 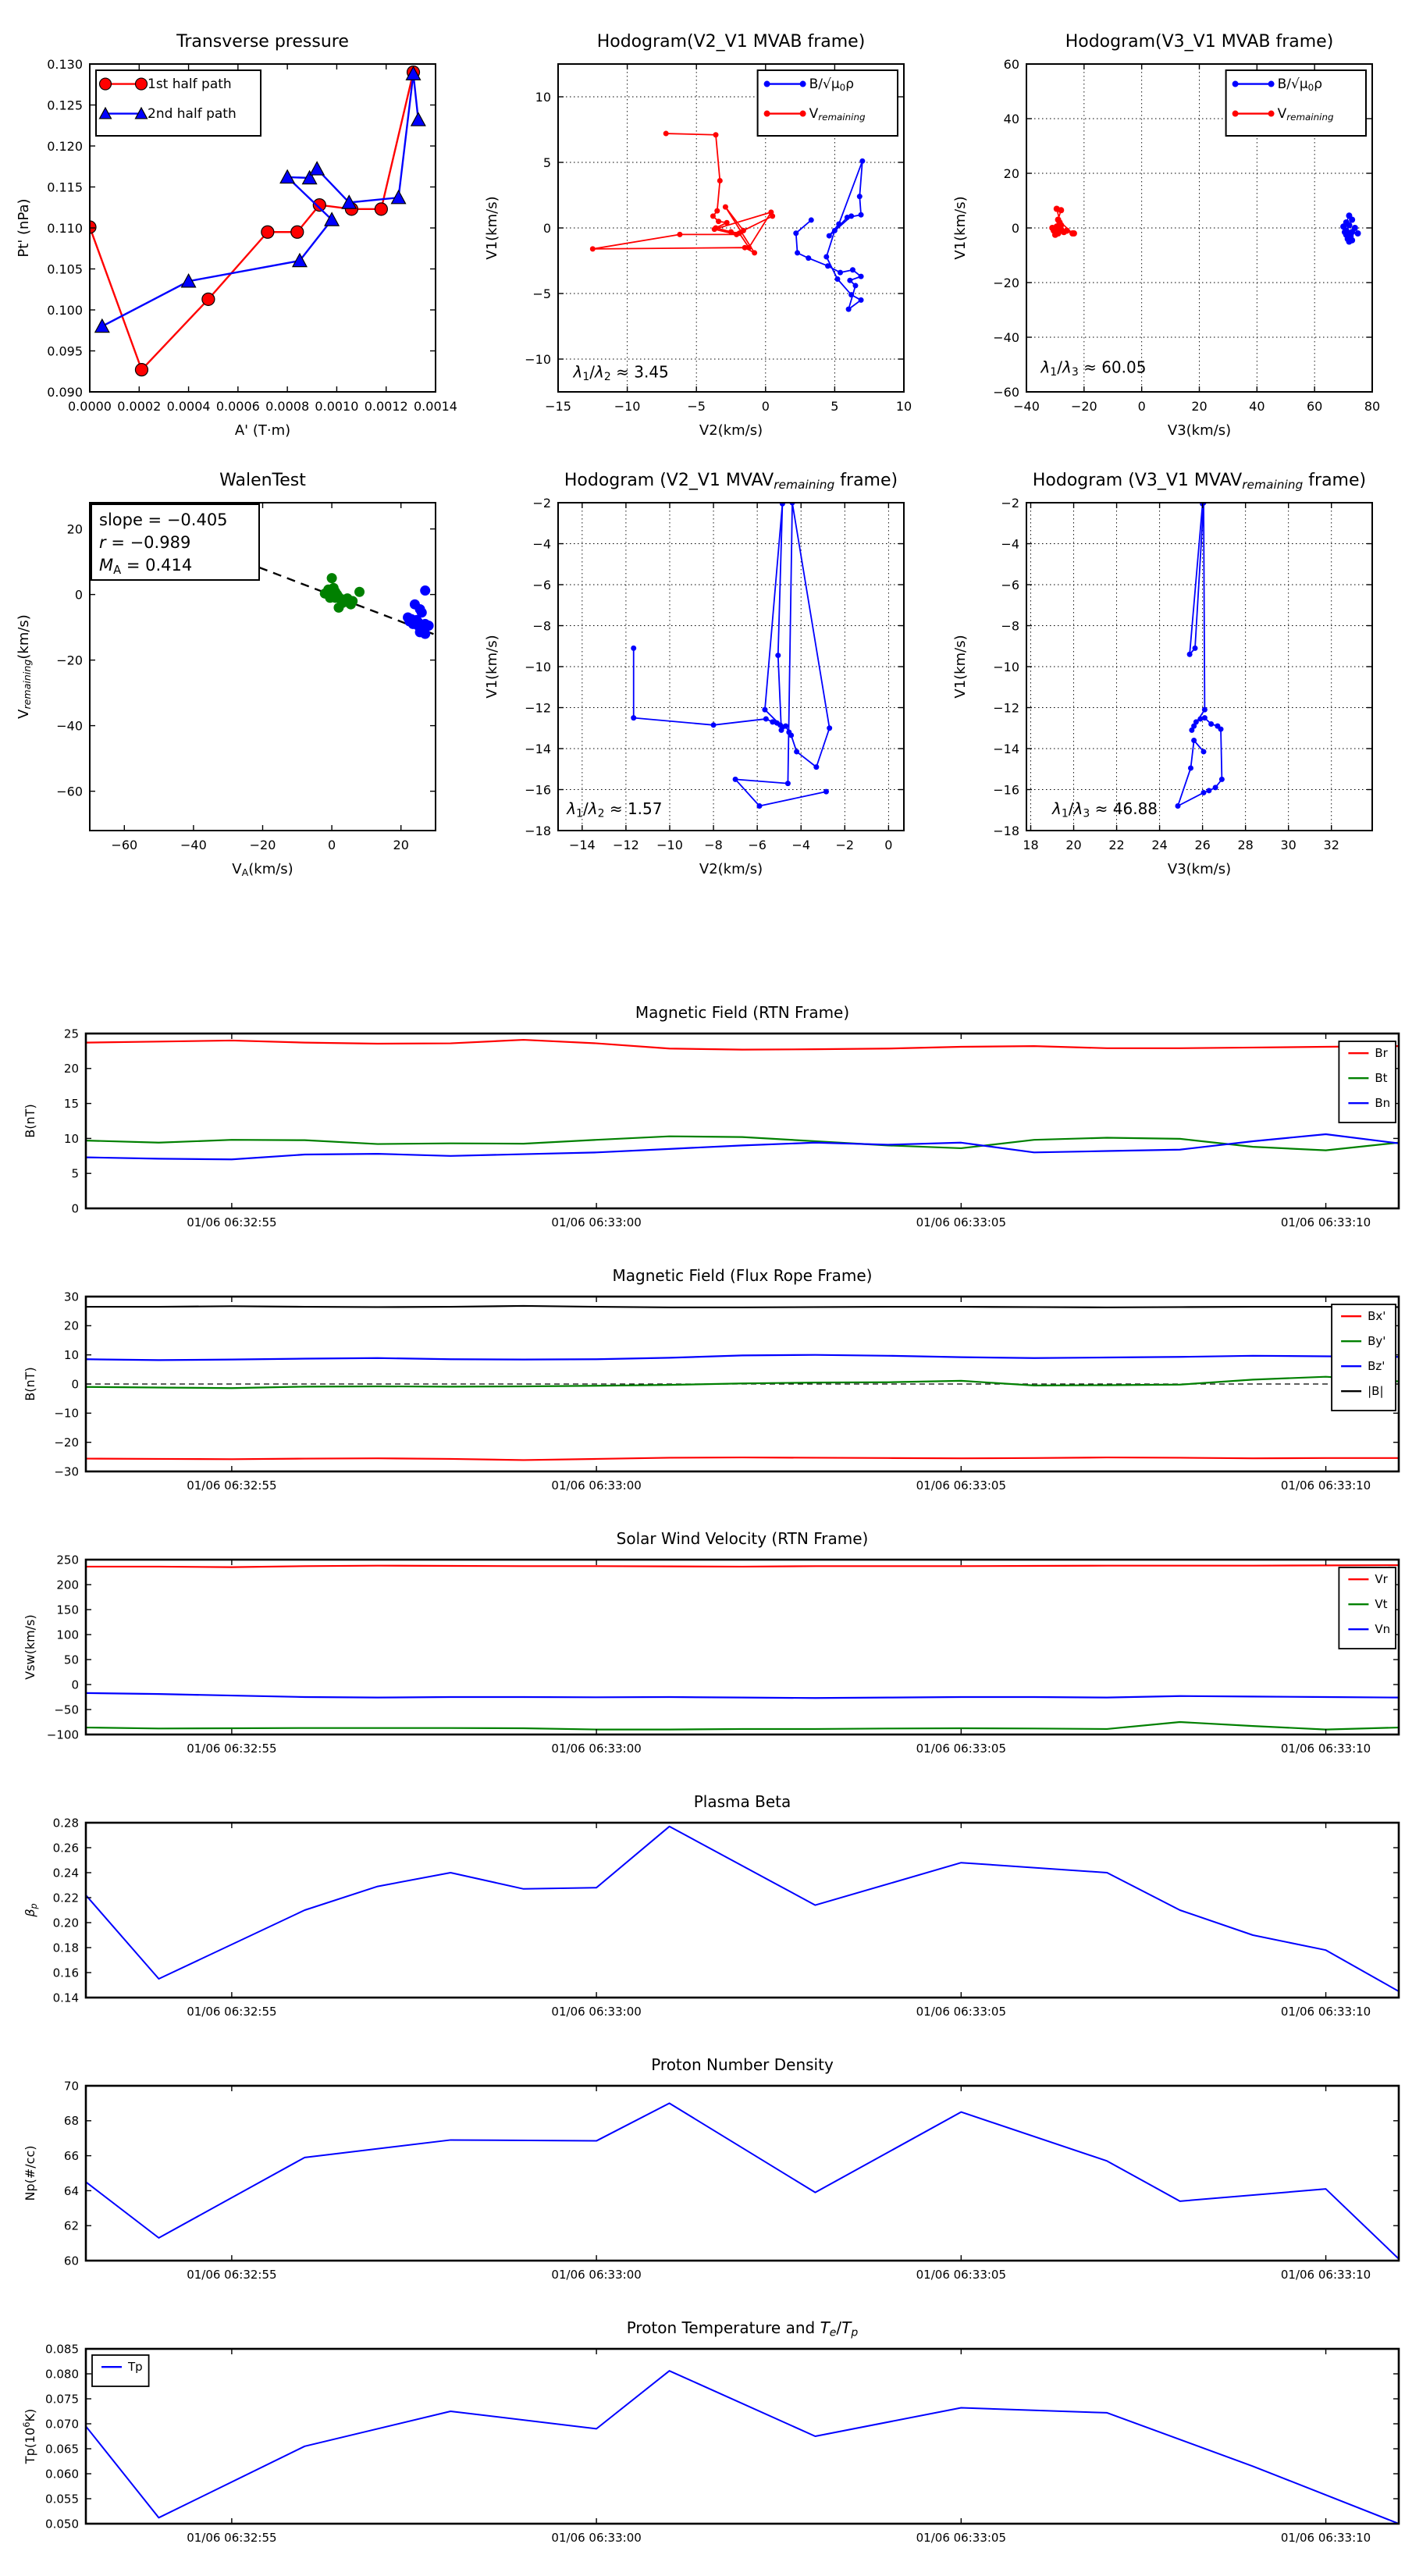 I want to click on solar-wind-velocity-ytick: 150, so click(x=68, y=1610).